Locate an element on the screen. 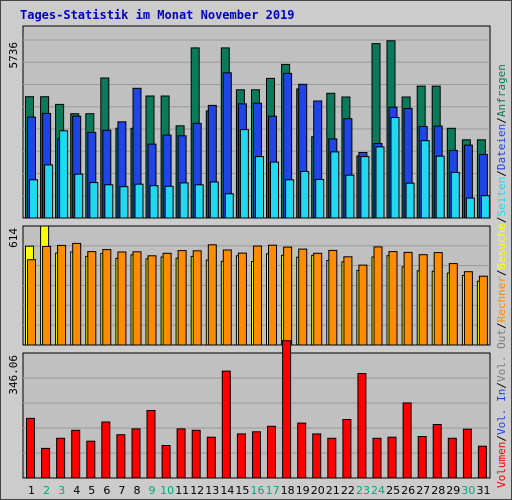  day-label: 16 is located at coordinates (258, 490).